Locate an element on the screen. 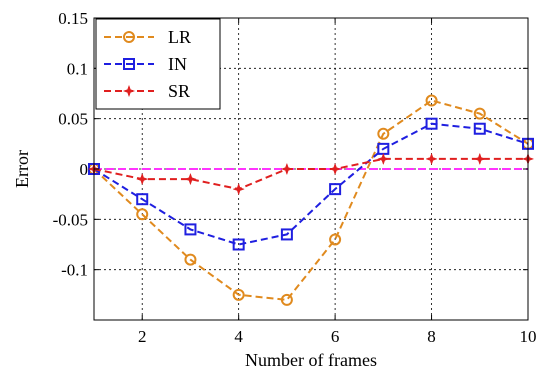 The height and width of the screenshot is (379, 542). y-axis-label: Error is located at coordinates (22, 169).